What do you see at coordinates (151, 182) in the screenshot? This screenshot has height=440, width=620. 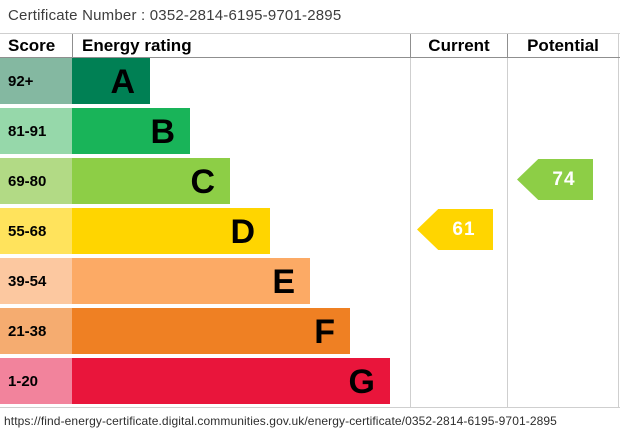 I see `band-bar: C` at bounding box center [151, 182].